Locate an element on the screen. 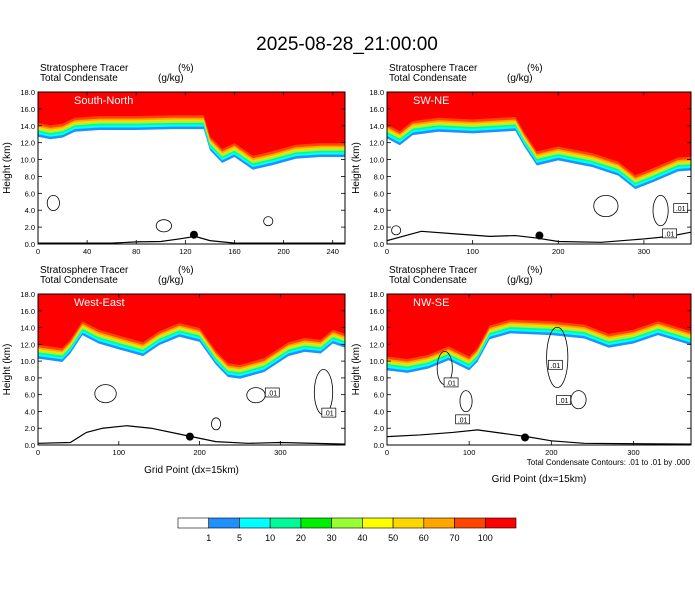 The image size is (695, 612). plot-area: .01 .01 .01 .01 is located at coordinates (539, 369).